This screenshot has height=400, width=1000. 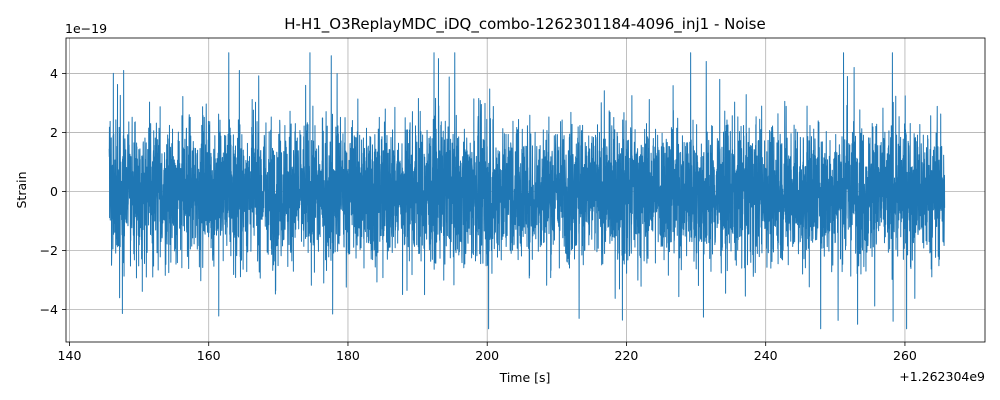 What do you see at coordinates (525, 377) in the screenshot?
I see `x-axis-label: Time [s]` at bounding box center [525, 377].